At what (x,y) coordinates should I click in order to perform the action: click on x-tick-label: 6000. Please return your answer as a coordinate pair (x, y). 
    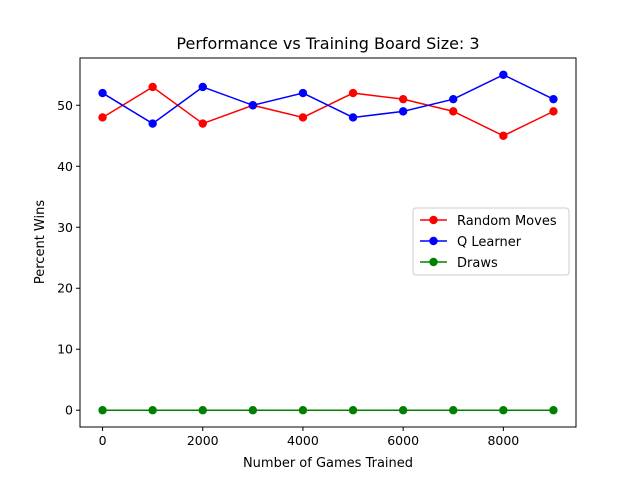
    Looking at the image, I should click on (403, 440).